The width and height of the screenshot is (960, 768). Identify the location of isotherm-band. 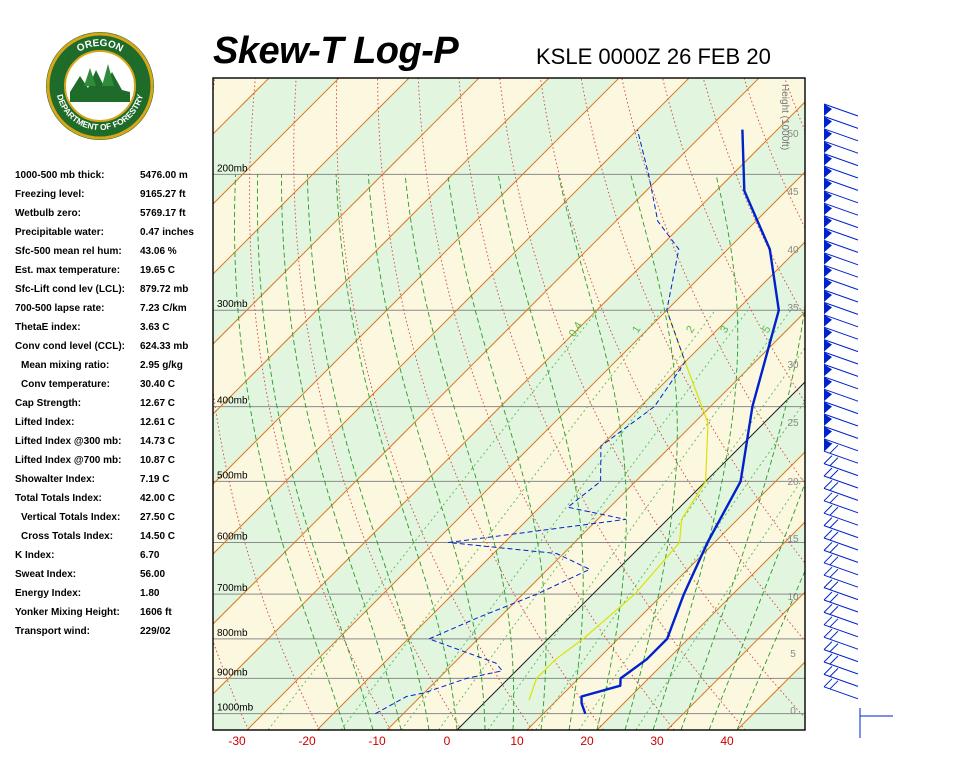
(918, 404).